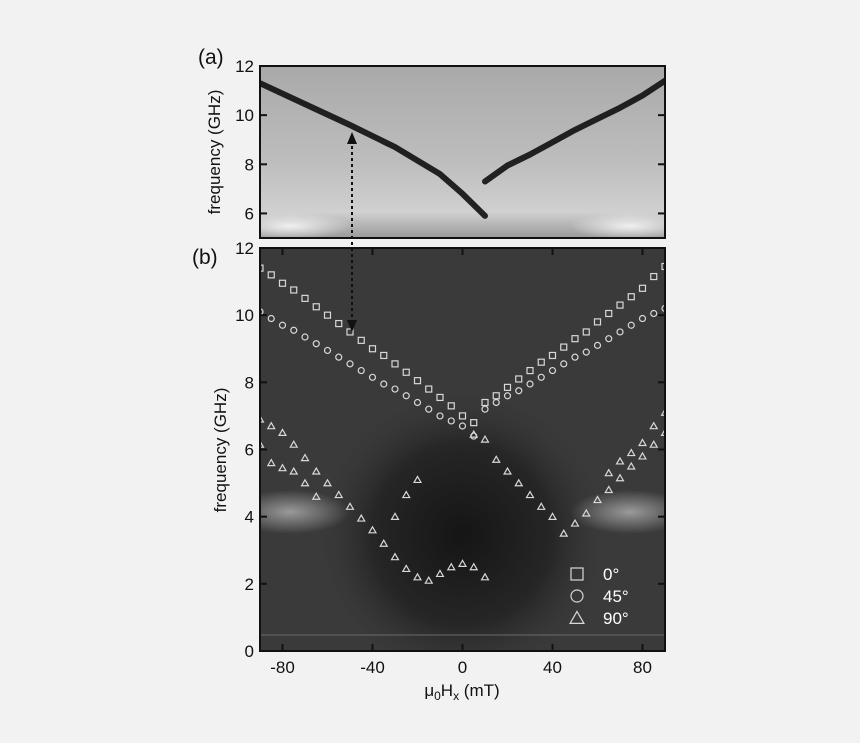 This screenshot has height=743, width=860. What do you see at coordinates (352, 232) in the screenshot?
I see `link-arrow` at bounding box center [352, 232].